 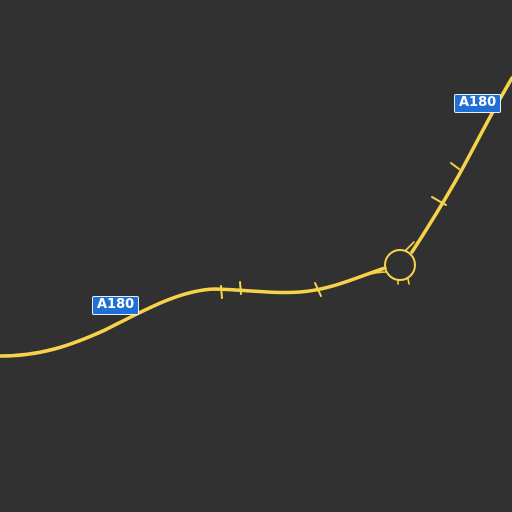 What do you see at coordinates (371, 275) in the screenshot?
I see `slip-road-west` at bounding box center [371, 275].